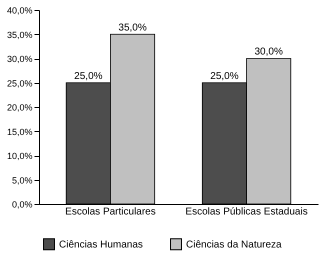  I want to click on data-label: 35,0%, so click(132, 28).